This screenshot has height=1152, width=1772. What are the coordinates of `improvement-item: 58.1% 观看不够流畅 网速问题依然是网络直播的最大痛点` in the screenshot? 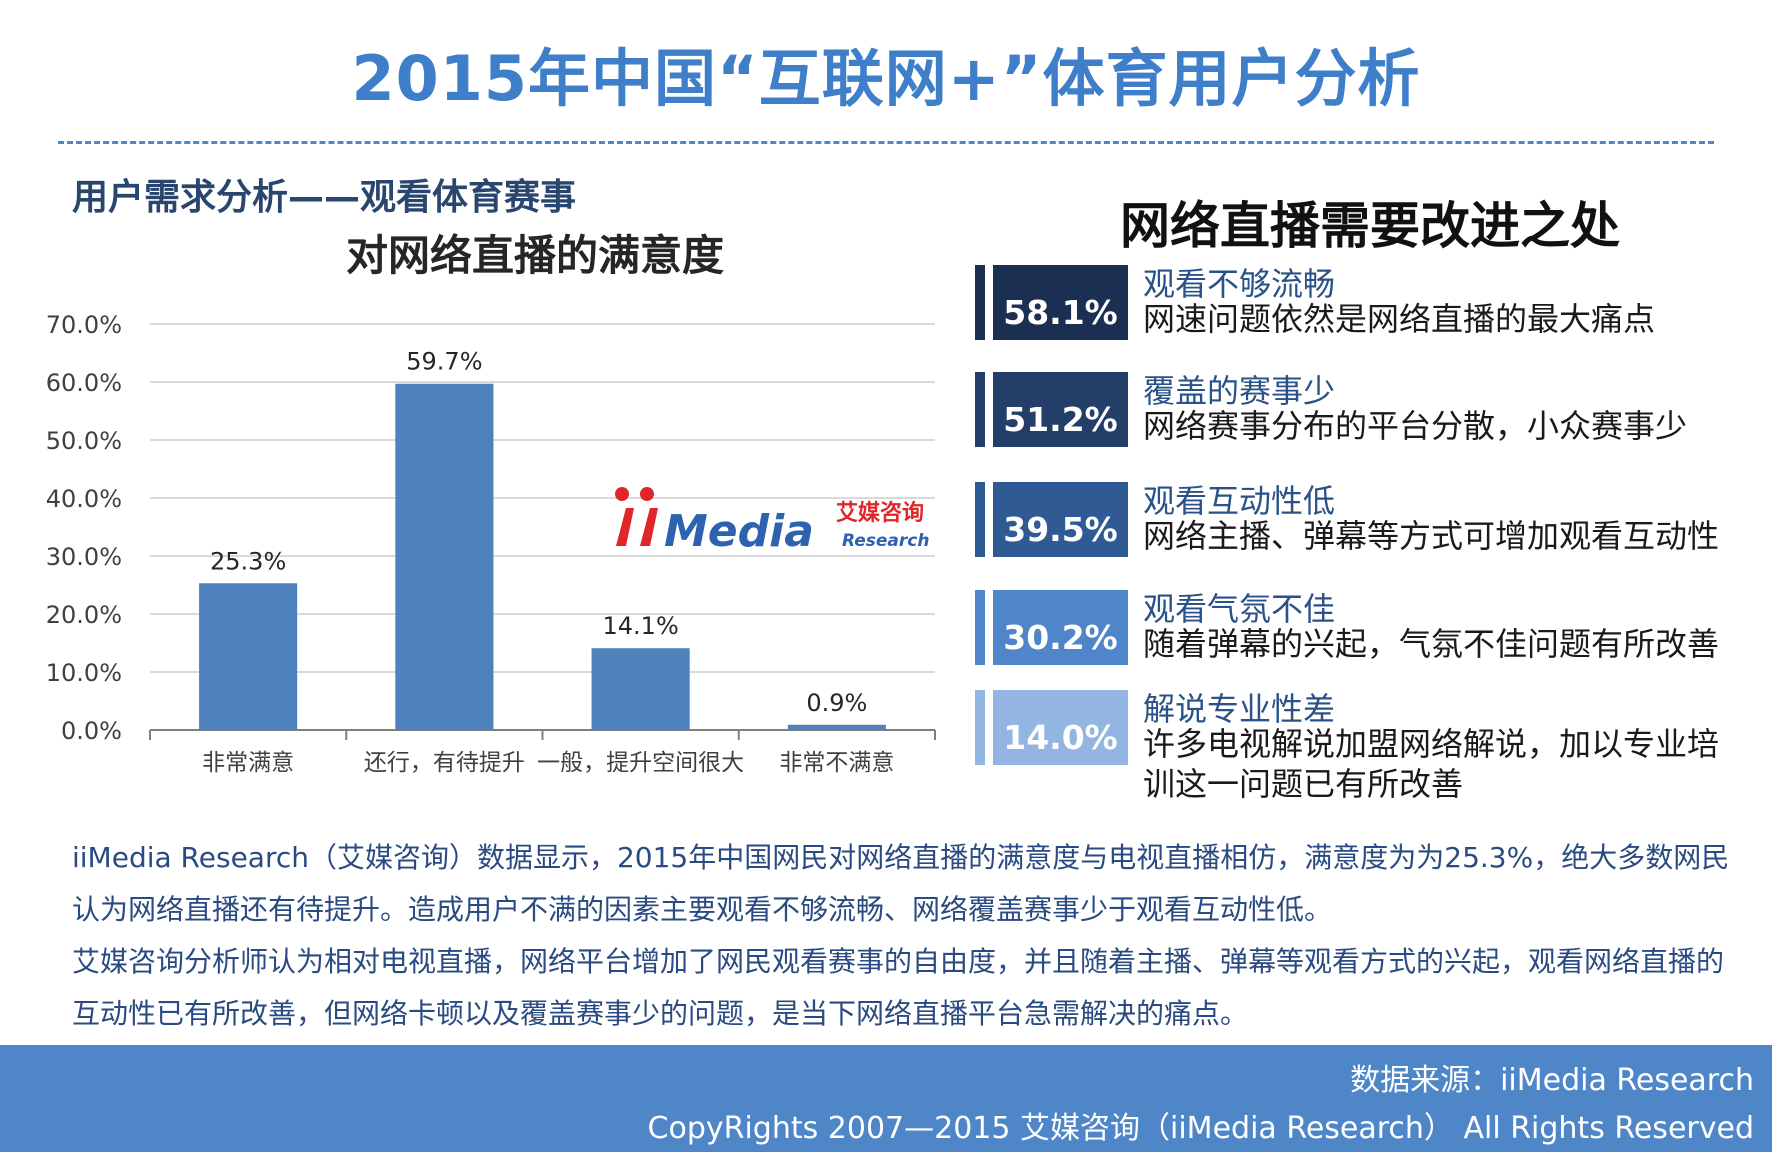 It's located at (1370, 315).